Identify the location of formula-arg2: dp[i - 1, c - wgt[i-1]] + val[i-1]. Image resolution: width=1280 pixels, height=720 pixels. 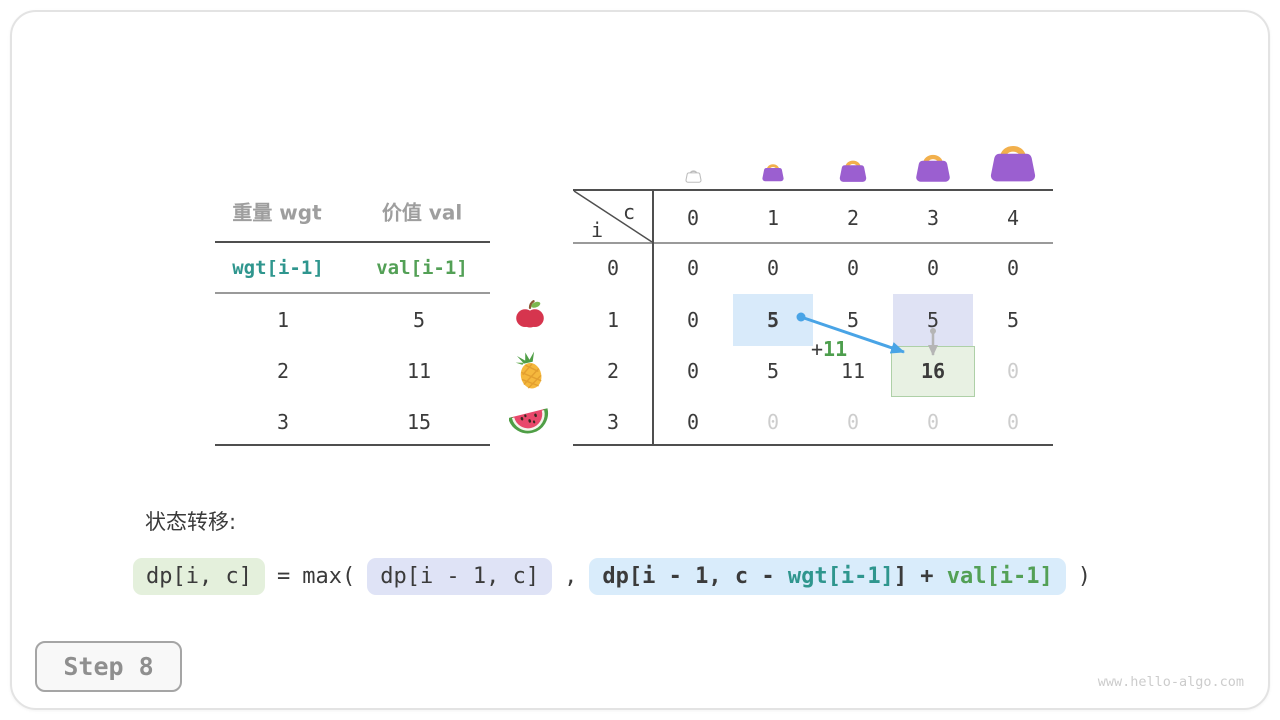
(827, 576).